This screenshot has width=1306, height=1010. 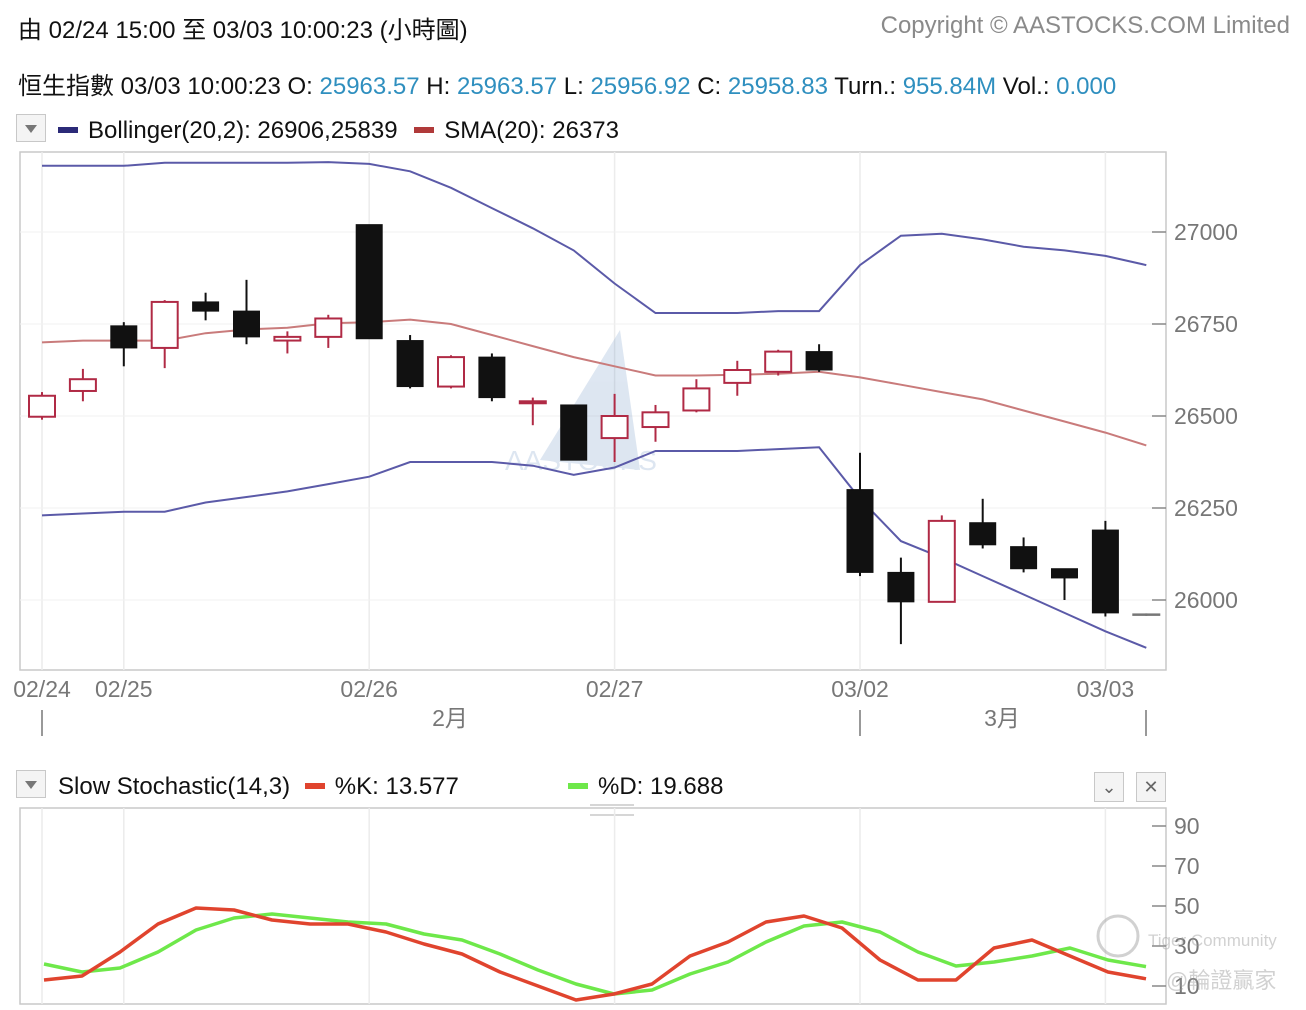 What do you see at coordinates (594, 382) in the screenshot?
I see `sma-line` at bounding box center [594, 382].